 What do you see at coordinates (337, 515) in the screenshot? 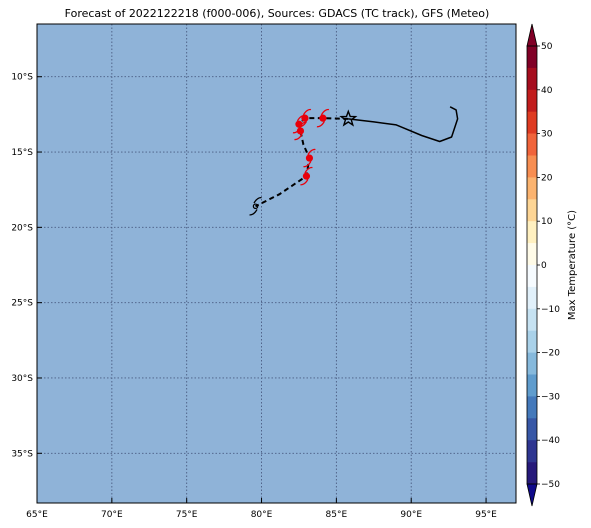
I see `lon-tick-label: 85°E` at bounding box center [337, 515].